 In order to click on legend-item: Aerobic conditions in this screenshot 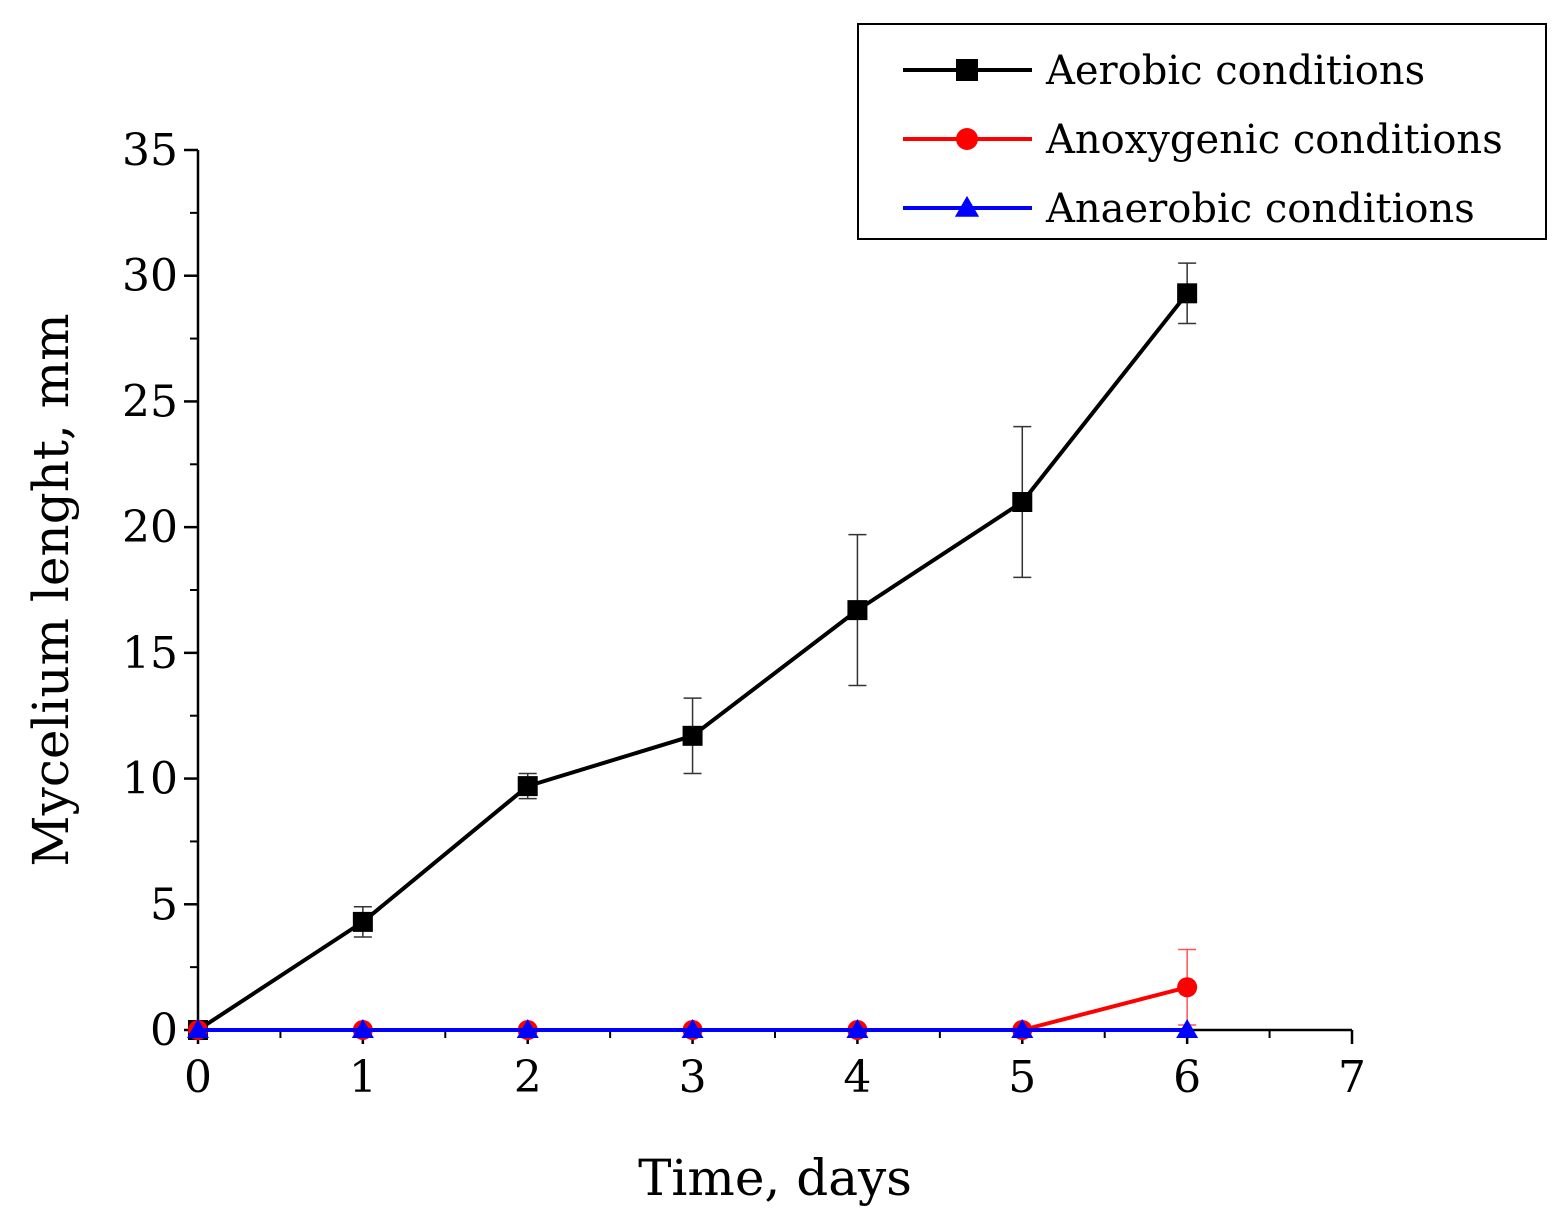, I will do `click(1164, 71)`.